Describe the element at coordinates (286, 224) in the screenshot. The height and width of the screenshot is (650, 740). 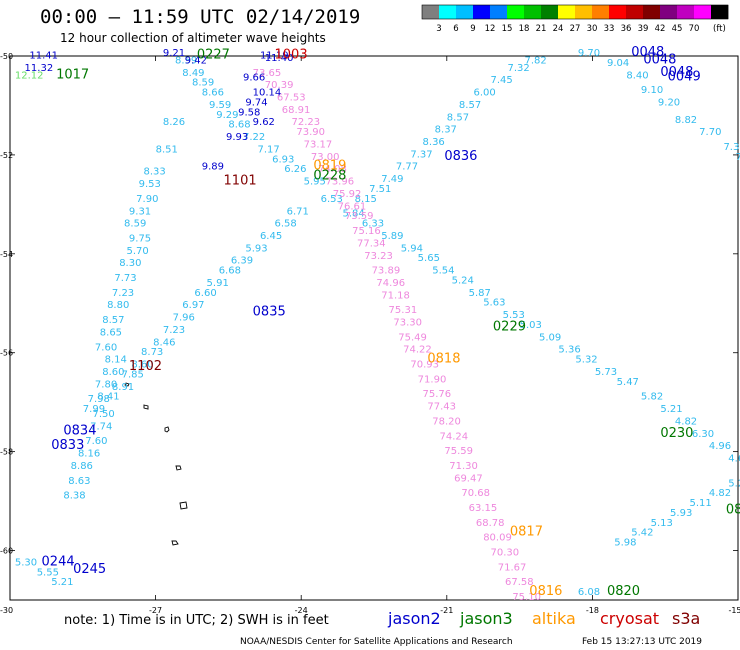
I see `swh-value: 6.58` at that location.